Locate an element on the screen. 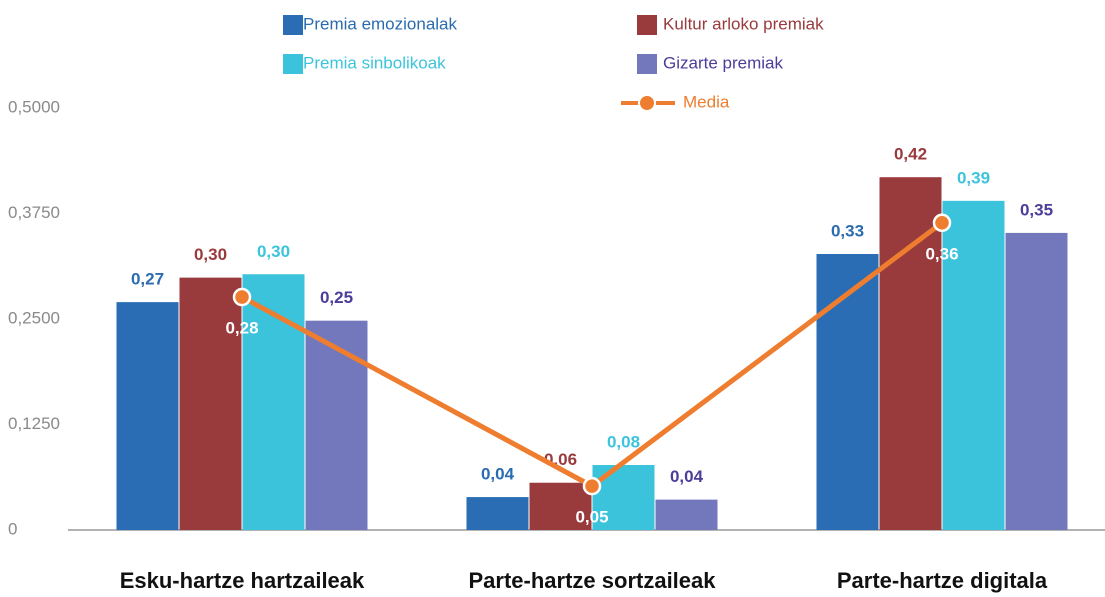 The width and height of the screenshot is (1105, 597). legend-label: Kultur arloko premiak is located at coordinates (743, 23).